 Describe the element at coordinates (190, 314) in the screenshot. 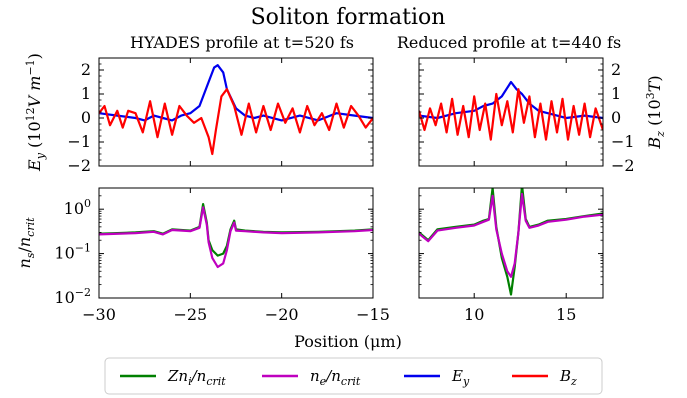

I see `x-tick-label: −25` at that location.